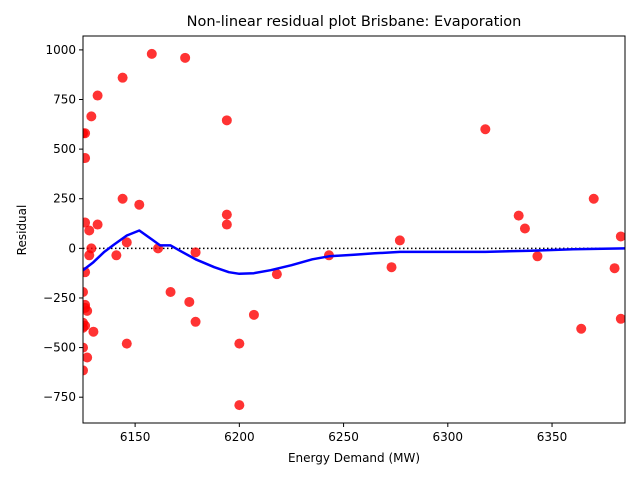  I want to click on y-tick-label: 0, so click(72, 248).